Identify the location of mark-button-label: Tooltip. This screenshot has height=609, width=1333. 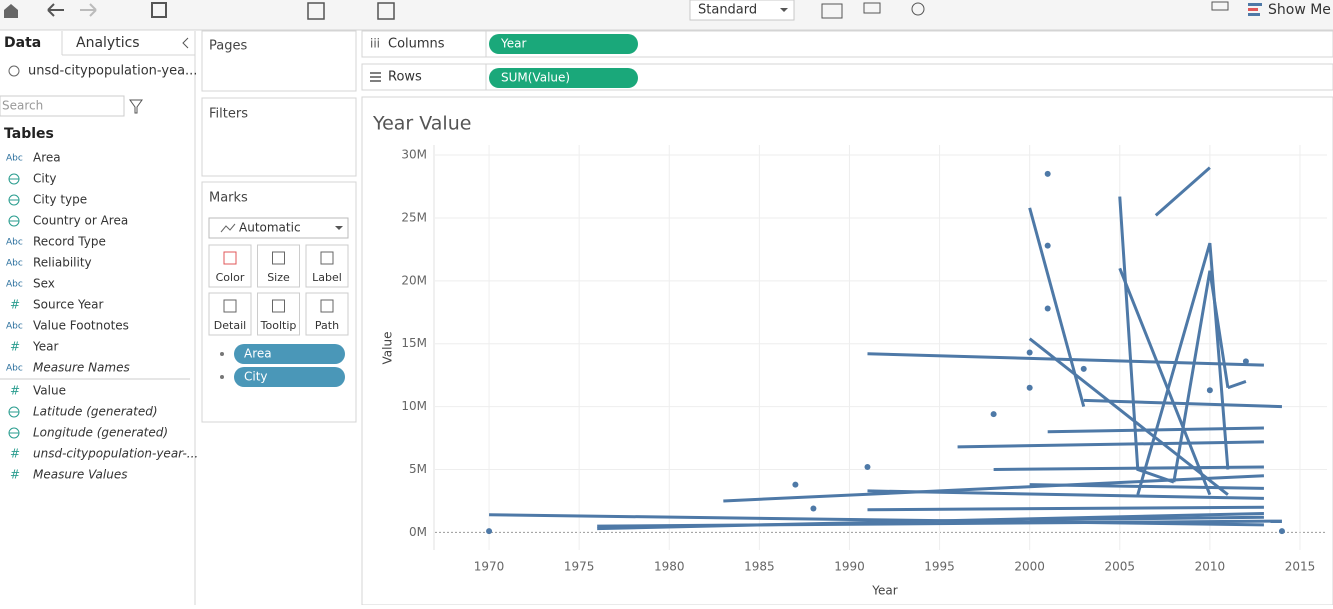
(278, 325).